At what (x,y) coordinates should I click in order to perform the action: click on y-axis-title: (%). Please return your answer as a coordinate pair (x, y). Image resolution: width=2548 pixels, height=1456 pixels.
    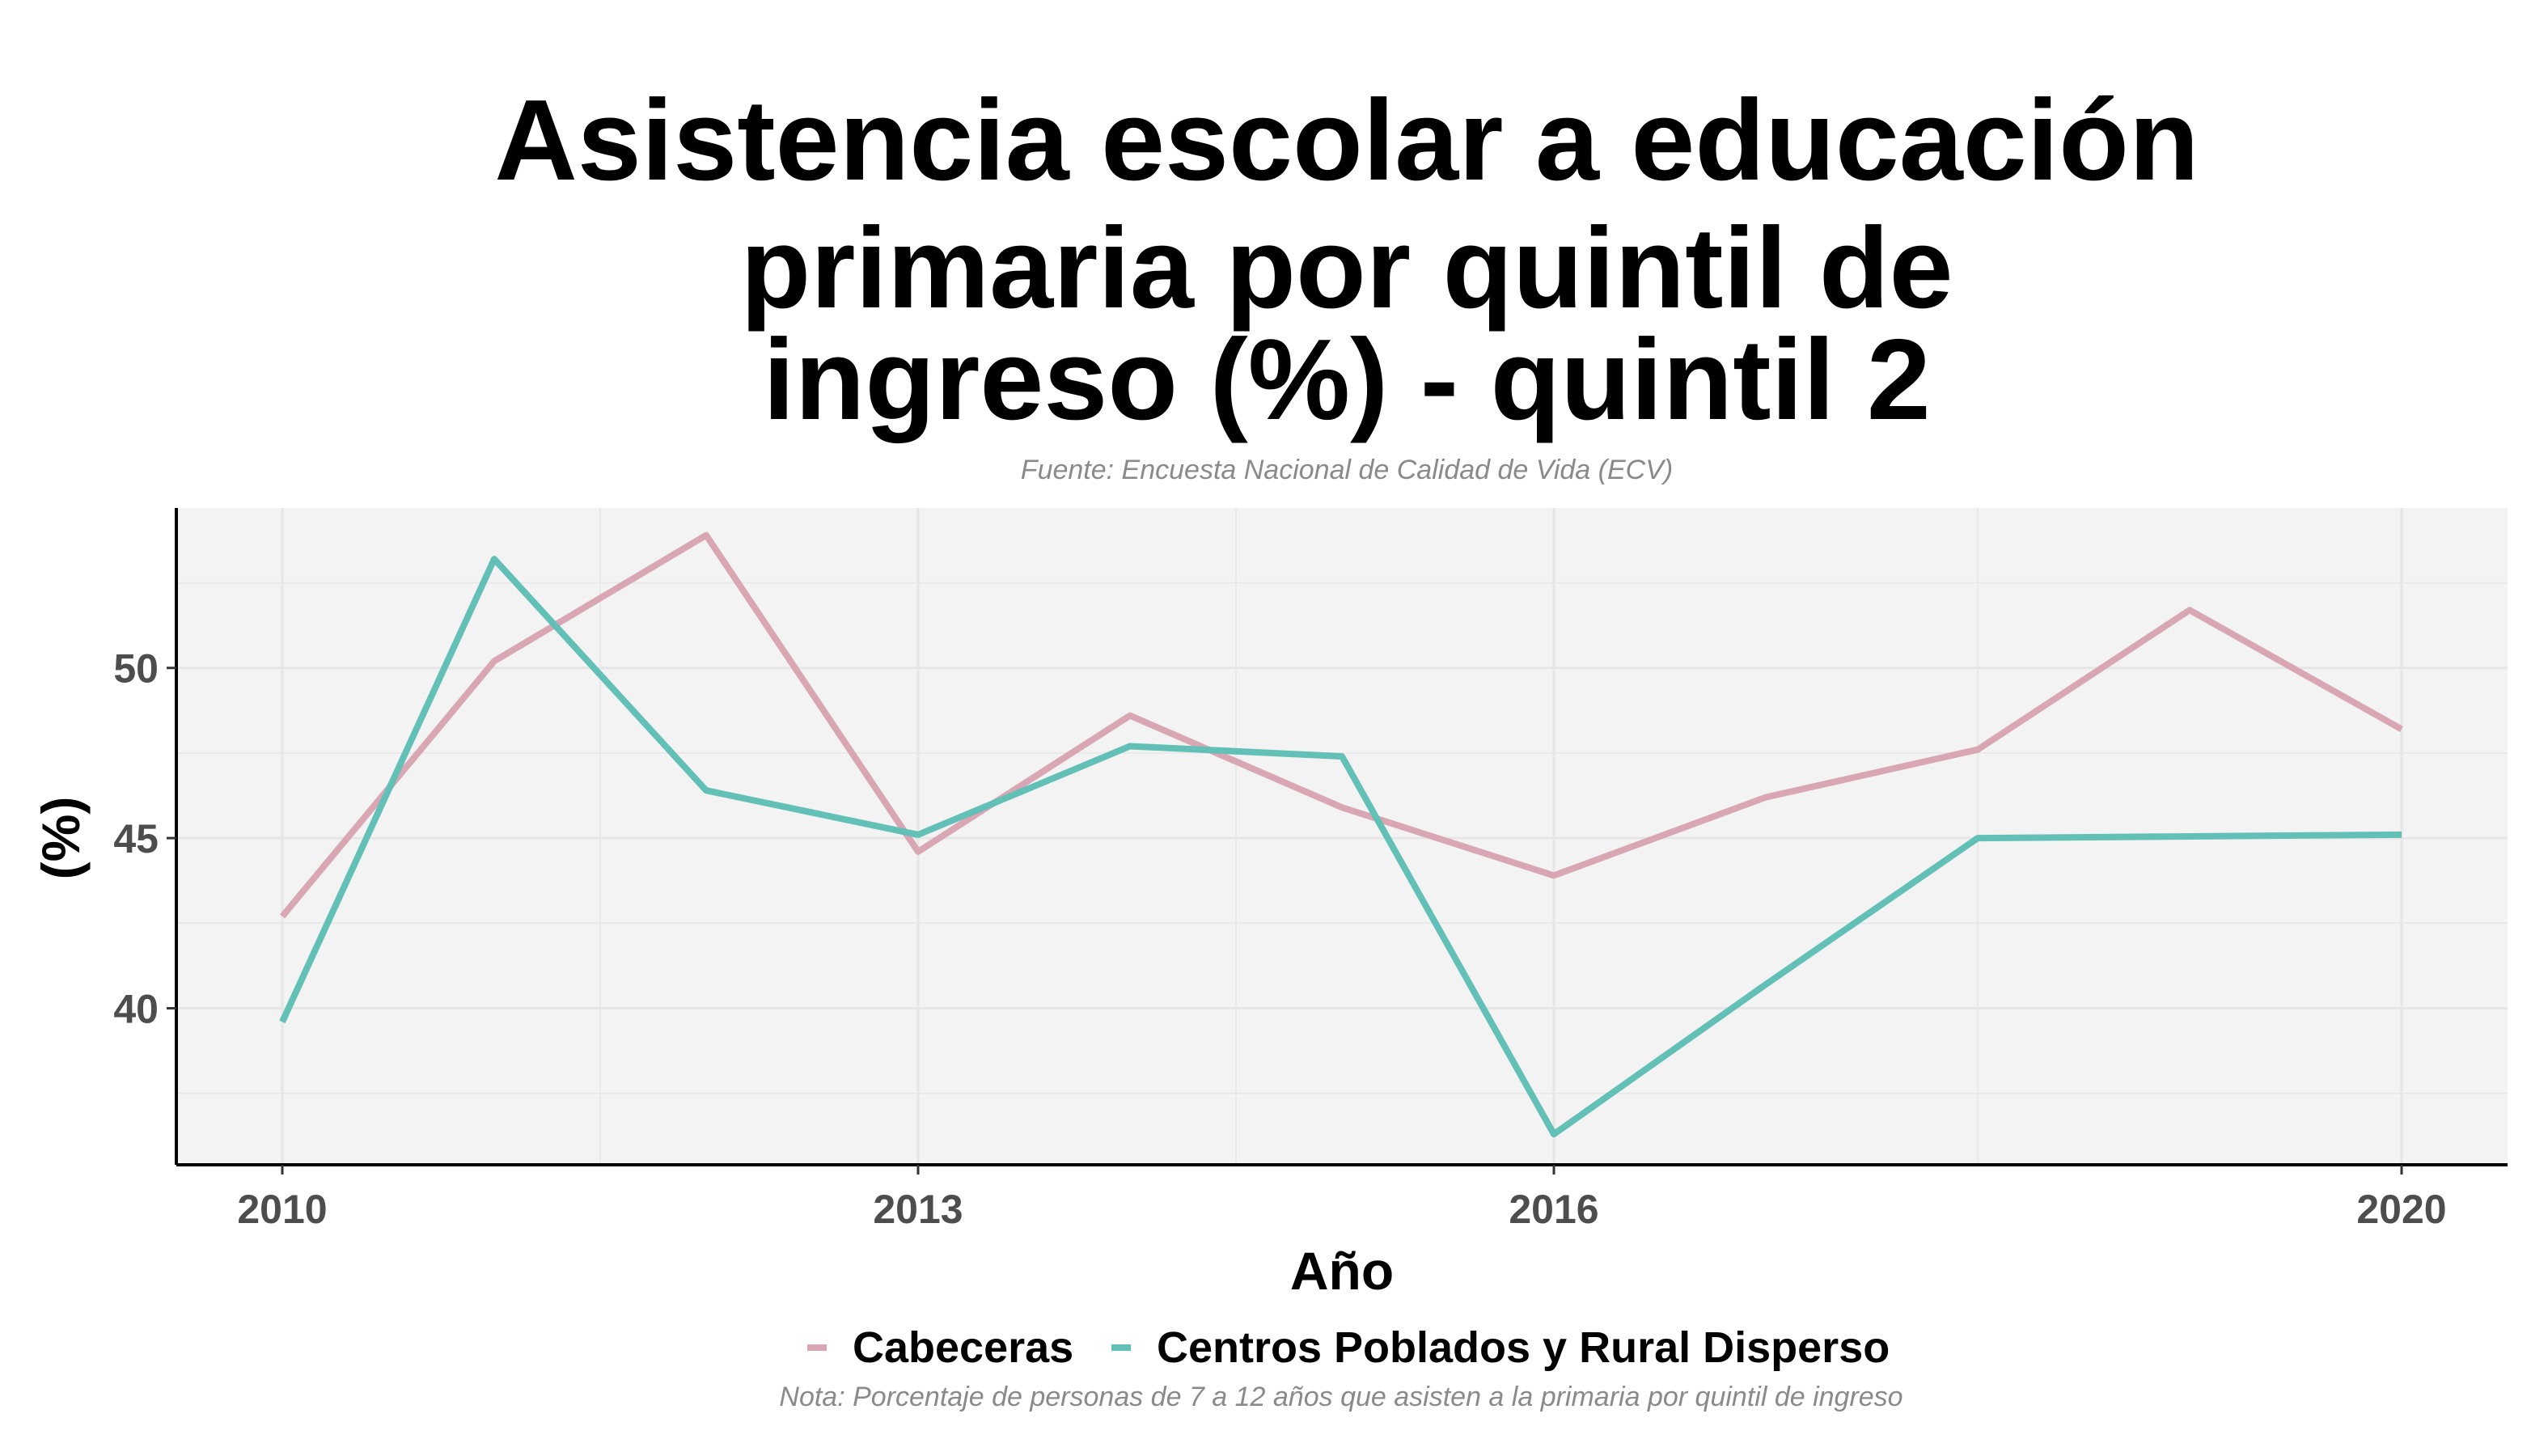
    Looking at the image, I should click on (61, 838).